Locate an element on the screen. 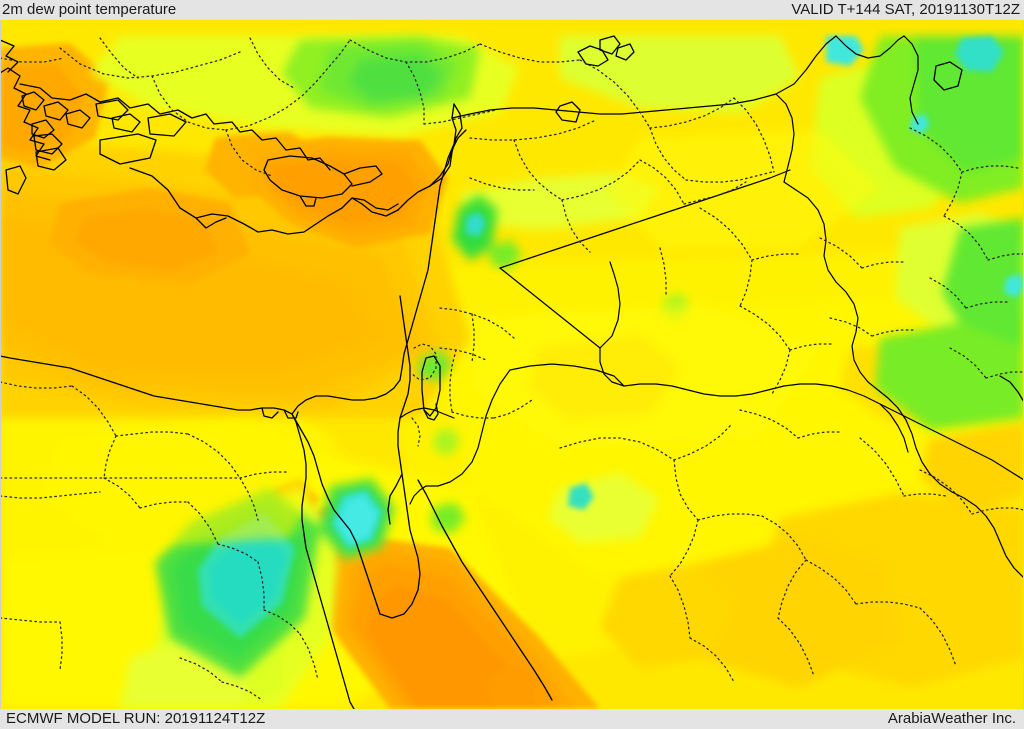 This screenshot has height=729, width=1024. model-run-label: ECMWF MODEL RUN: 20191124T12Z is located at coordinates (136, 718).